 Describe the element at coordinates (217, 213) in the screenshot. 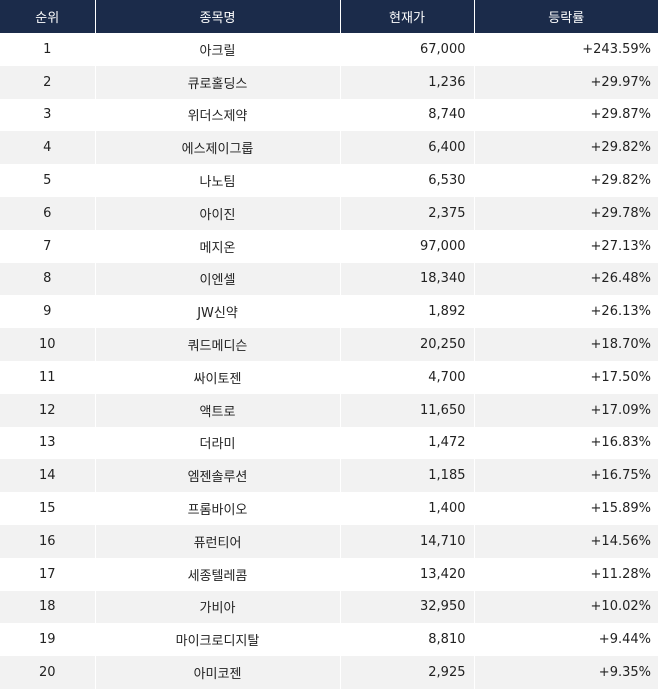

I see `stock-name-cell: 아이진` at that location.